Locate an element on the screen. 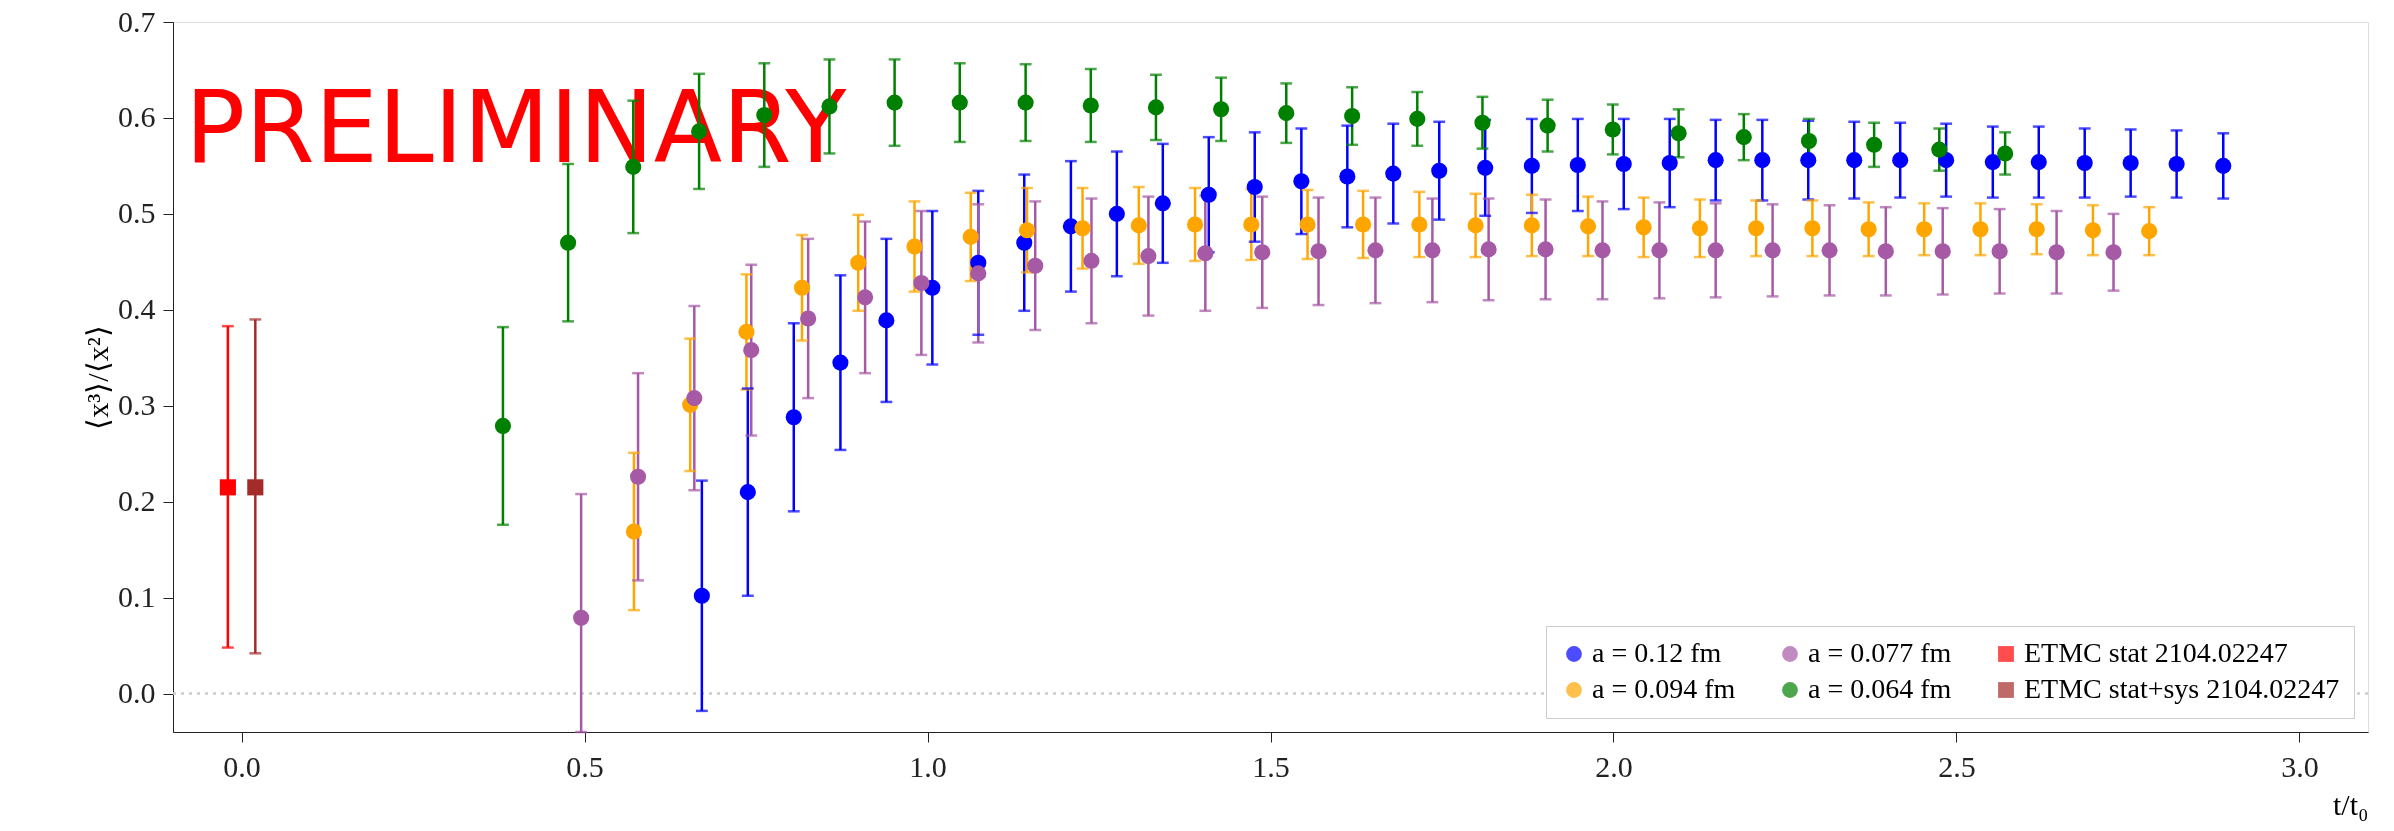  y-tick-label: 0.4 is located at coordinates (137, 309).